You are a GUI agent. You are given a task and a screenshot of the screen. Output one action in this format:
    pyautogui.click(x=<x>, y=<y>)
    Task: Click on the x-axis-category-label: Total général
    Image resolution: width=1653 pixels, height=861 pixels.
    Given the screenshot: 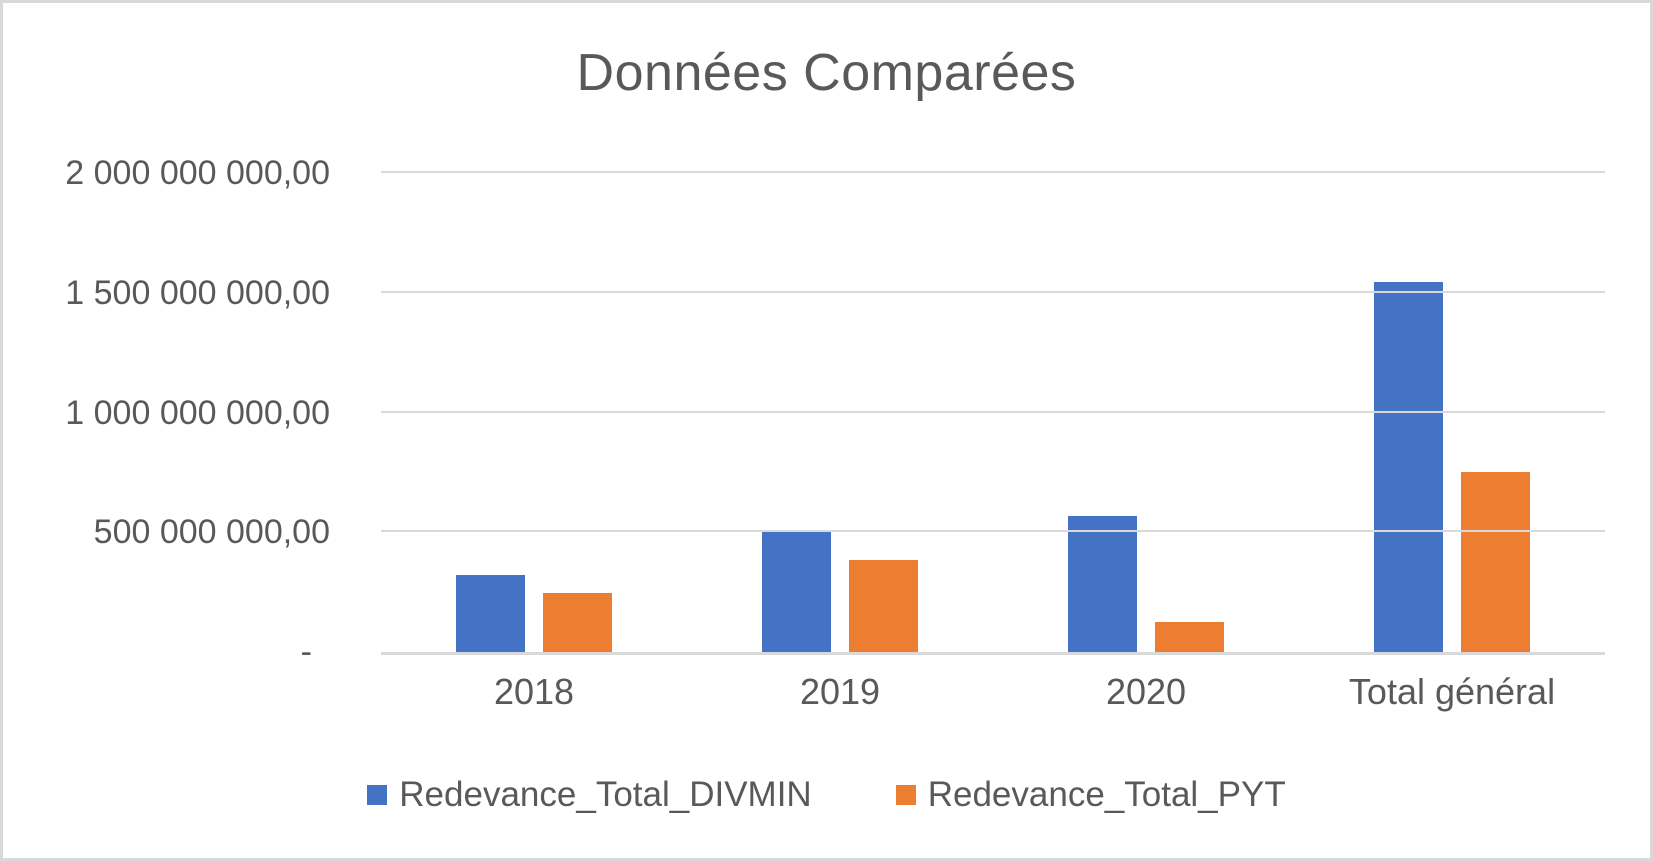 What is the action you would take?
    pyautogui.click(x=1452, y=691)
    